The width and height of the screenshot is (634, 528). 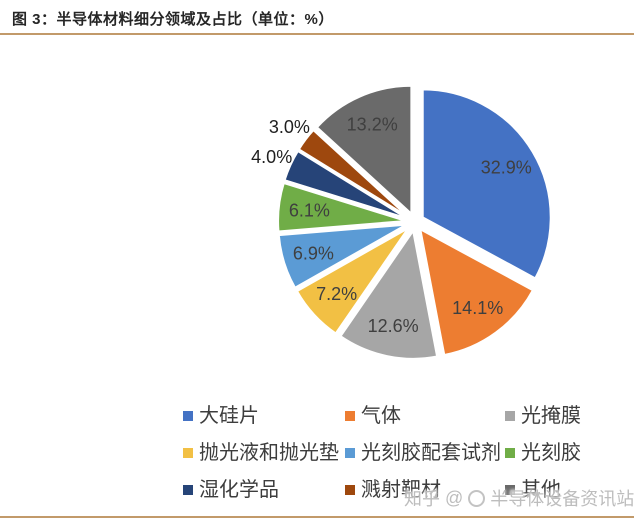 What do you see at coordinates (477, 498) in the screenshot?
I see `watermark-avatar-icon` at bounding box center [477, 498].